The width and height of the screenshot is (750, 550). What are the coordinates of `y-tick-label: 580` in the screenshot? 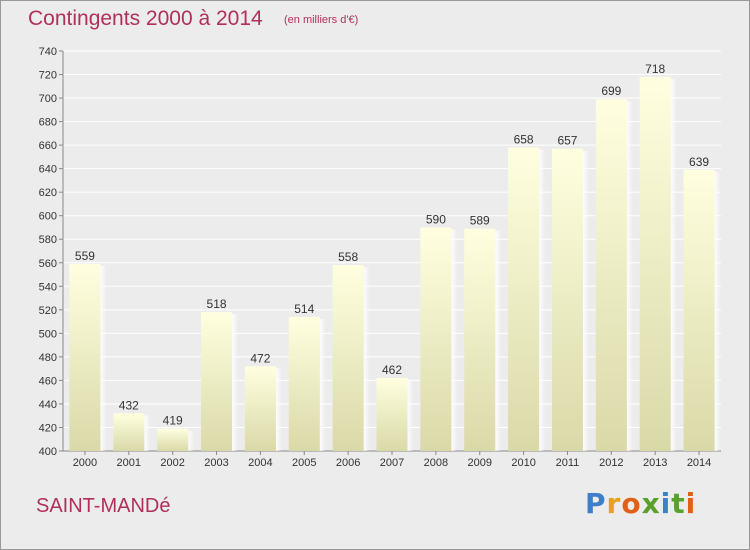 It's located at (48, 240).